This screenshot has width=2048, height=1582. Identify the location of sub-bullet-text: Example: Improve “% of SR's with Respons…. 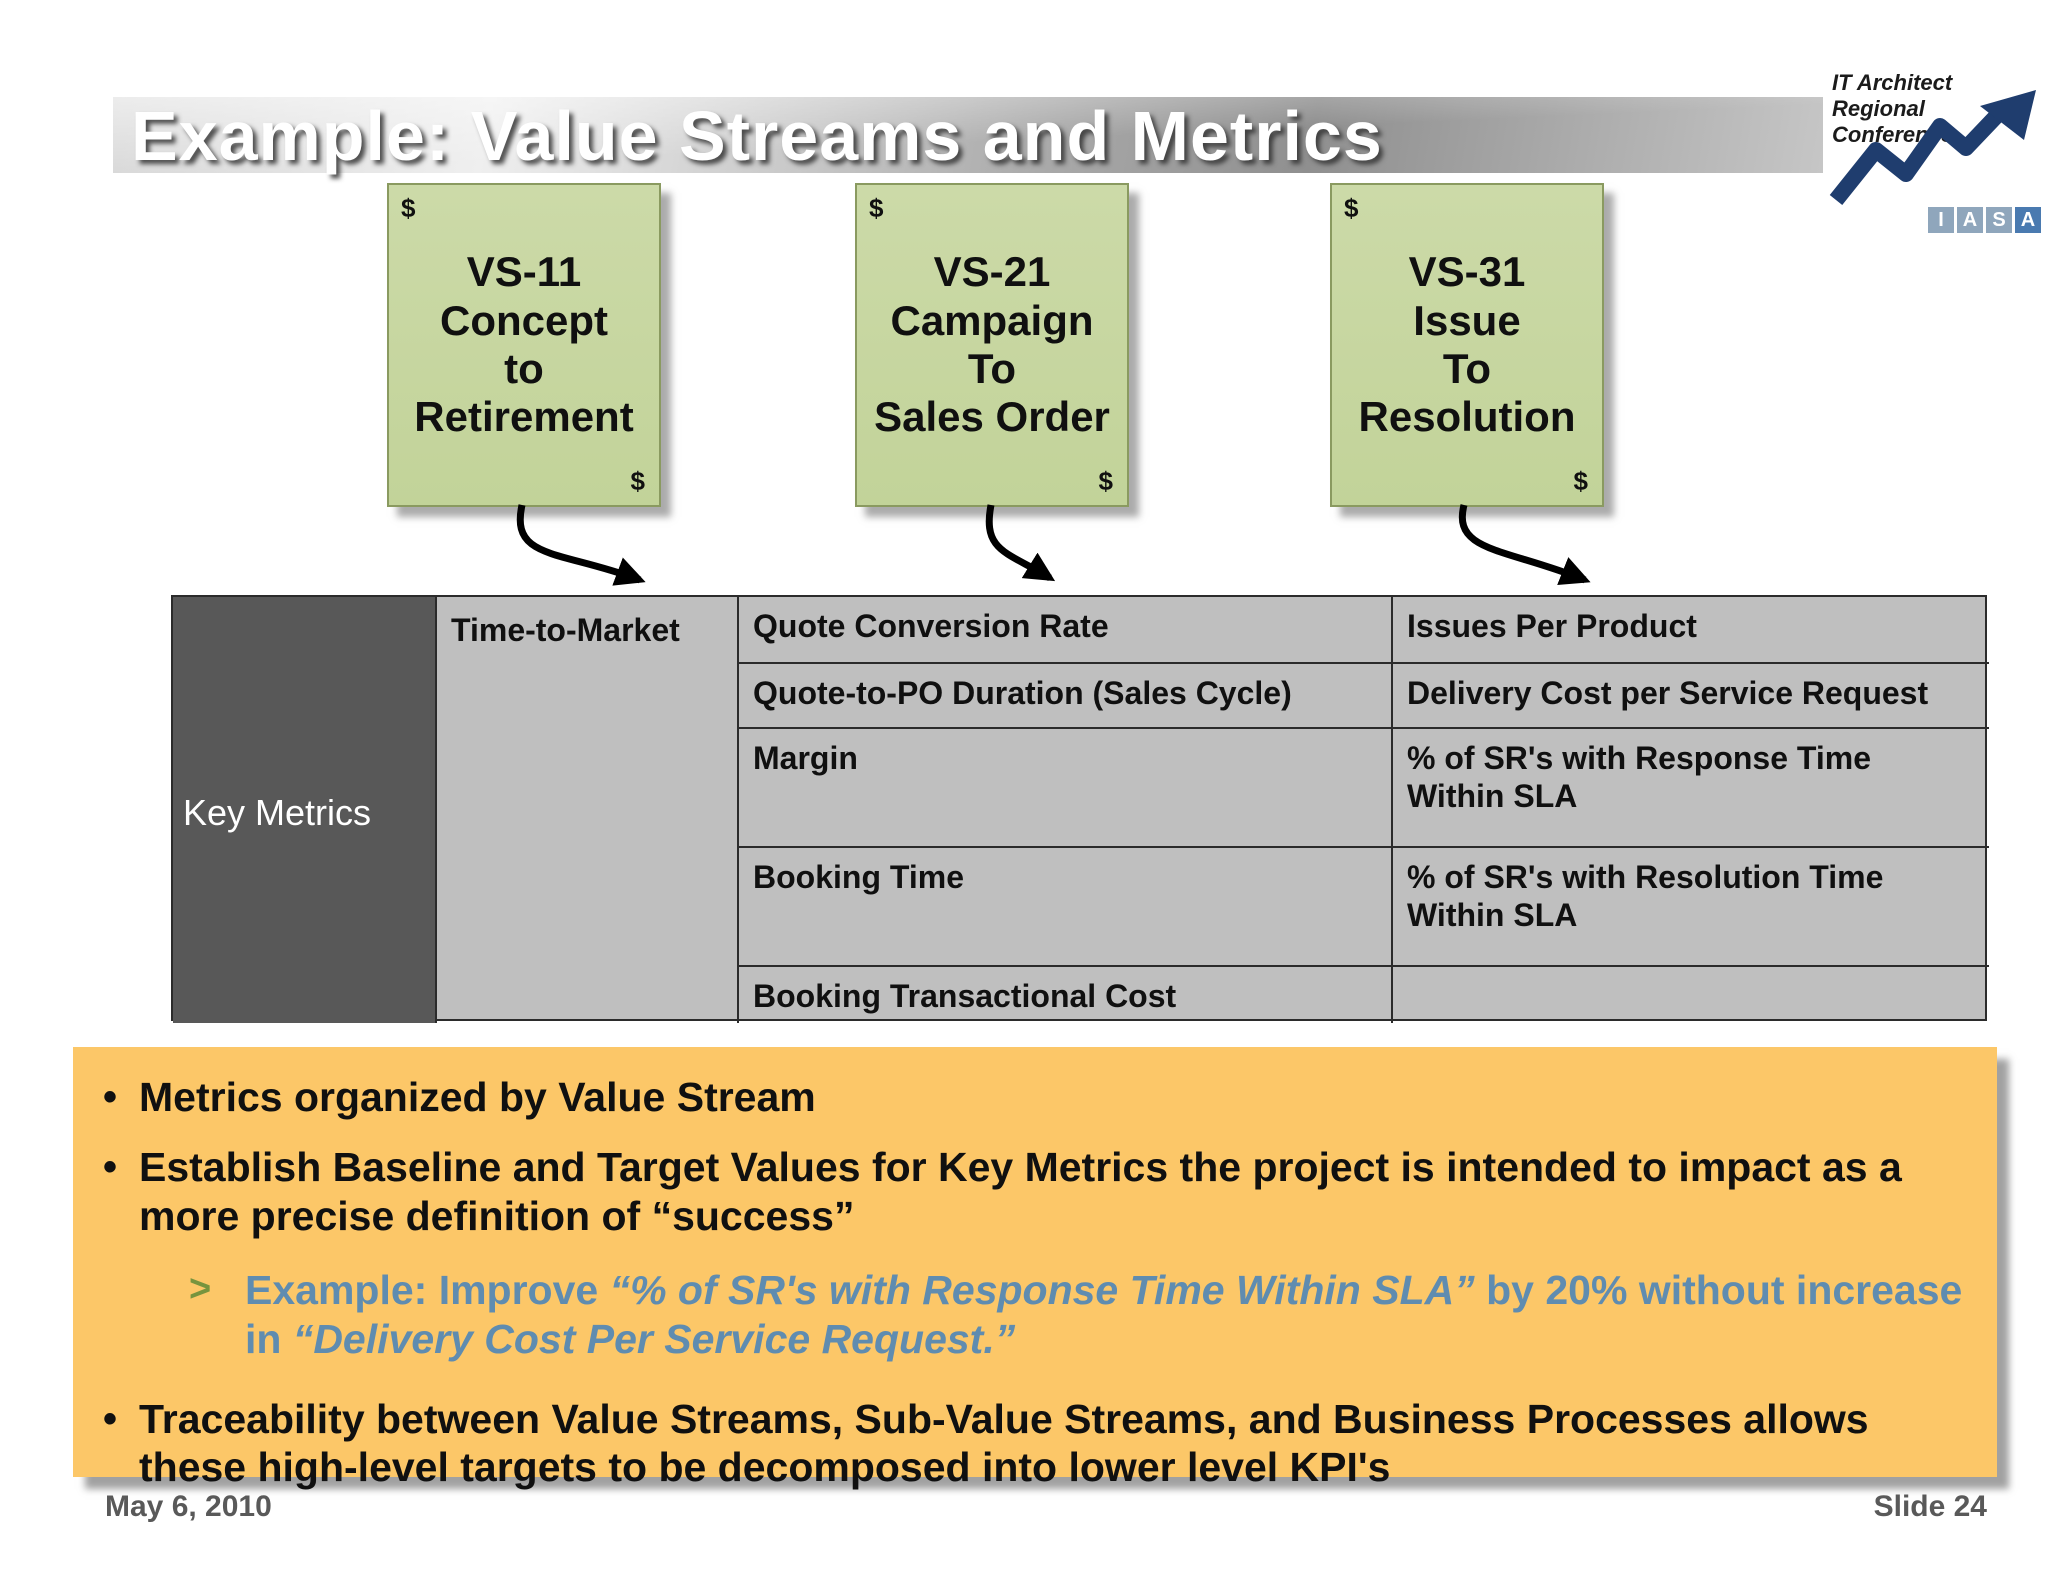
(1107, 1315).